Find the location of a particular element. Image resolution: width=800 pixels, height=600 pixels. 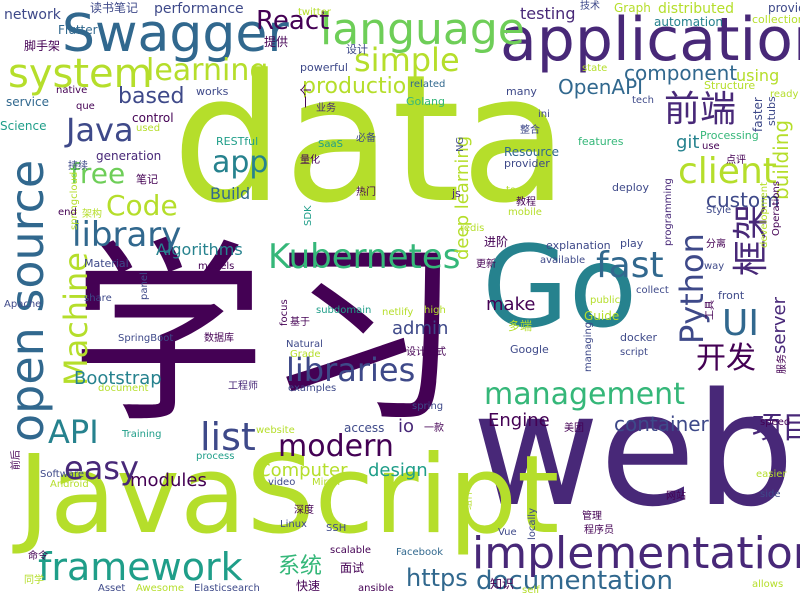

word-structure: Structure is located at coordinates (730, 85).